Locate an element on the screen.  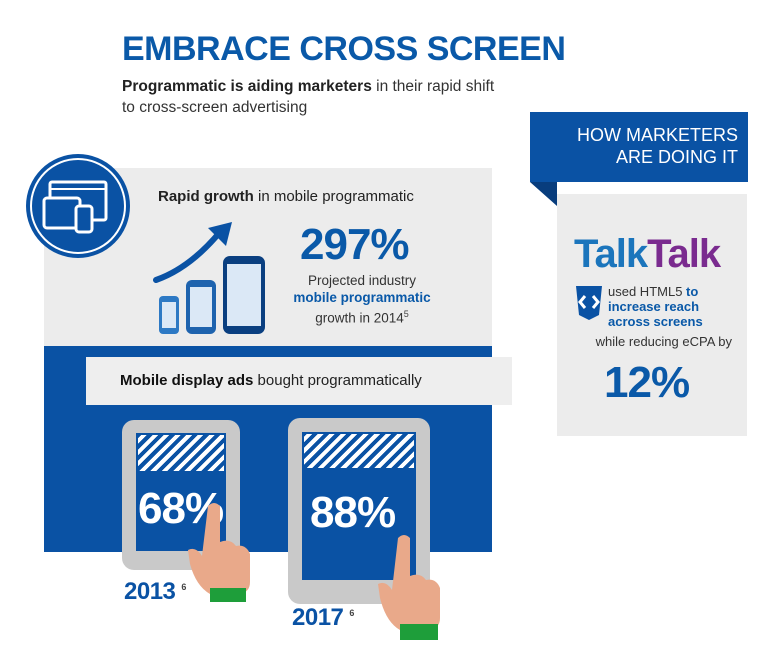
year-2017-footnote: 6 is located at coordinates (351, 613).